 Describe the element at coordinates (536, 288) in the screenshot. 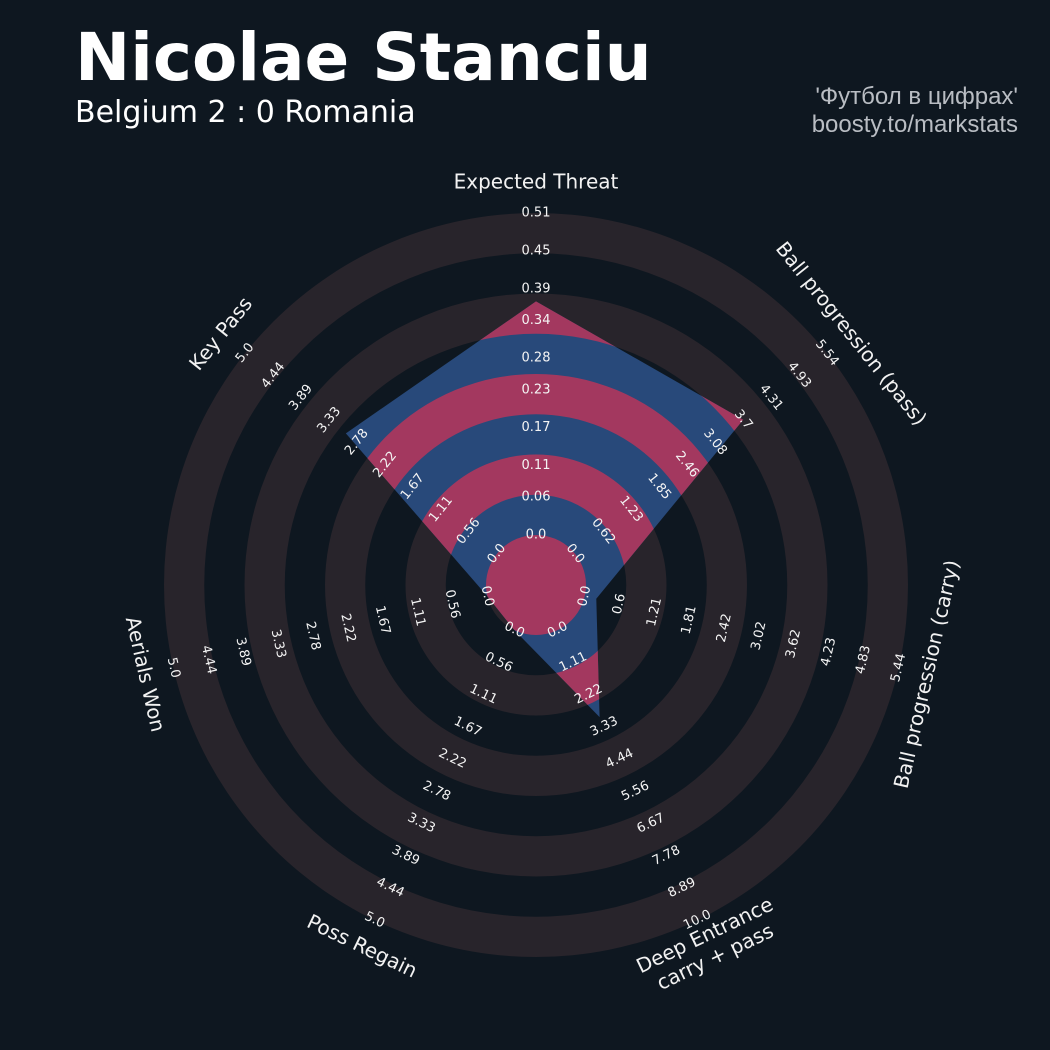

I see `tick-label: 0.39` at that location.